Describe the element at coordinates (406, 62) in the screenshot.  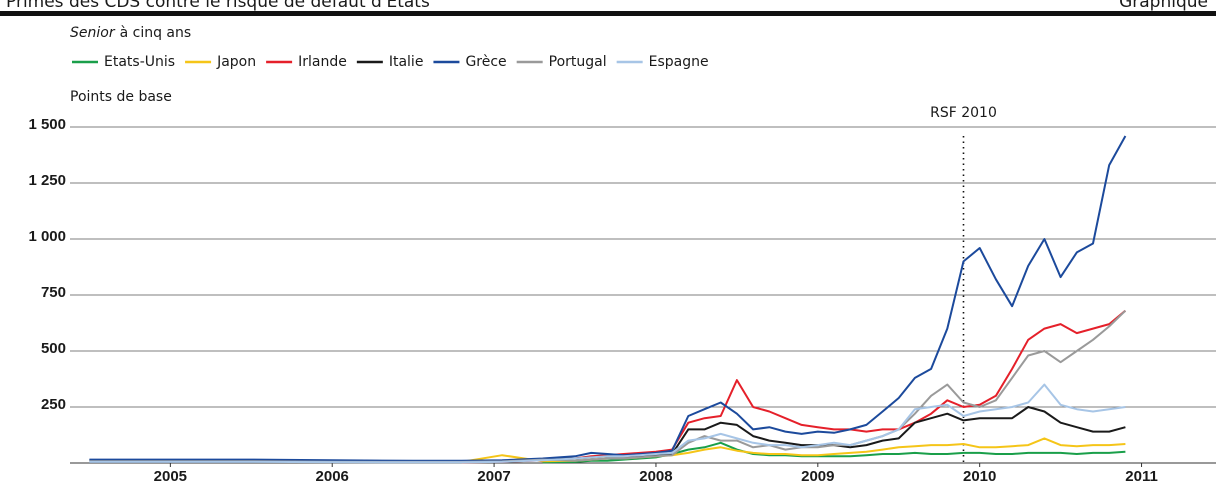
I see `legend-label: Italie` at that location.